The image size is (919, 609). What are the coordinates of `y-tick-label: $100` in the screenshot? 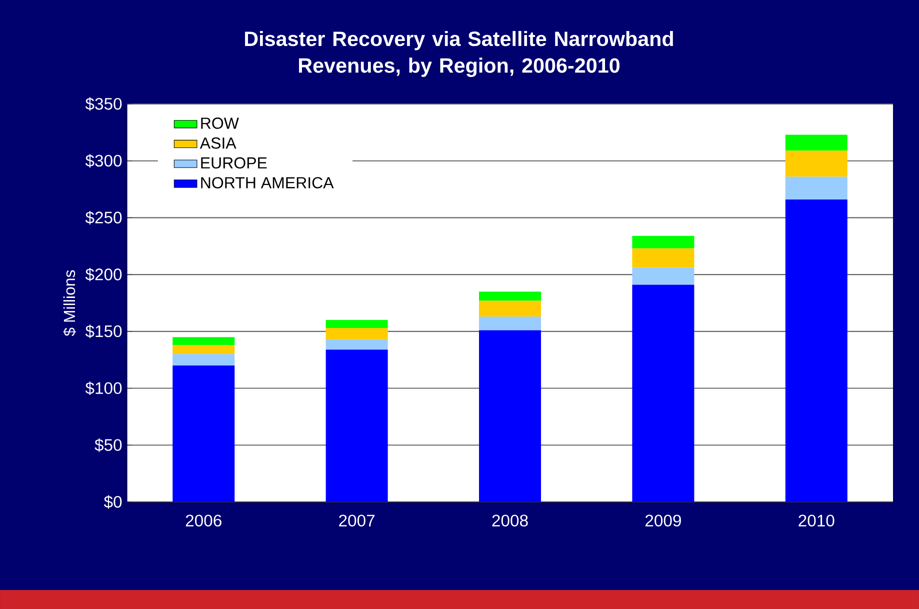 It's located at (103, 389).